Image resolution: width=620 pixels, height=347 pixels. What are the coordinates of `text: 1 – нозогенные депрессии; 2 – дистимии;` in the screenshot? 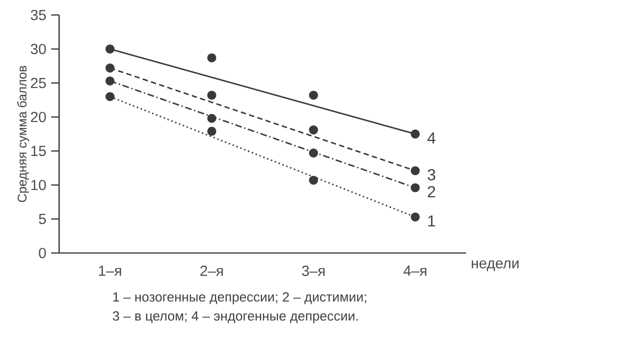 It's located at (239, 298).